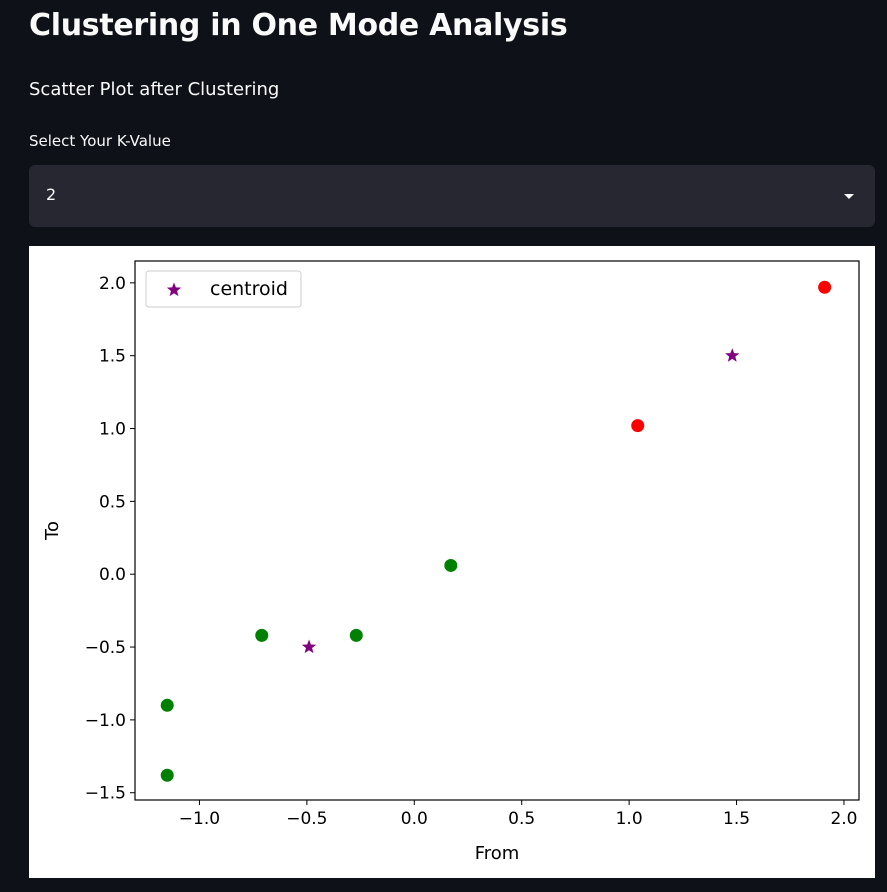 This screenshot has height=892, width=887. What do you see at coordinates (843, 819) in the screenshot?
I see `x-tick-label: 2.0` at bounding box center [843, 819].